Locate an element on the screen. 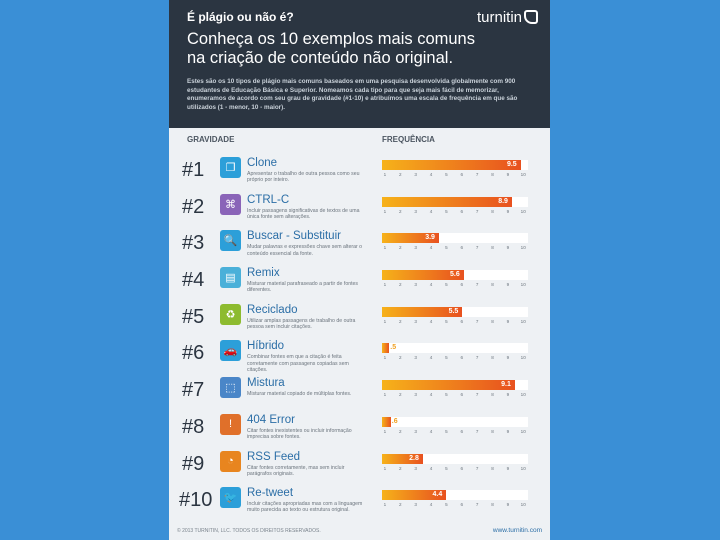  hybrid-car-icon: 🚗 is located at coordinates (230, 351).